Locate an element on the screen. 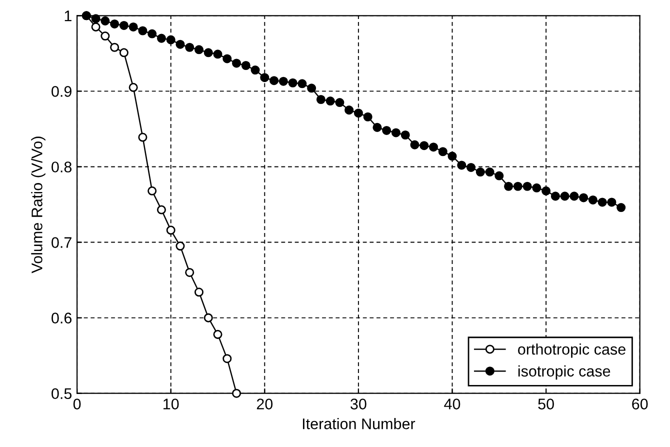 This screenshot has height=447, width=670. legend-label: orthotropic case is located at coordinates (572, 350).